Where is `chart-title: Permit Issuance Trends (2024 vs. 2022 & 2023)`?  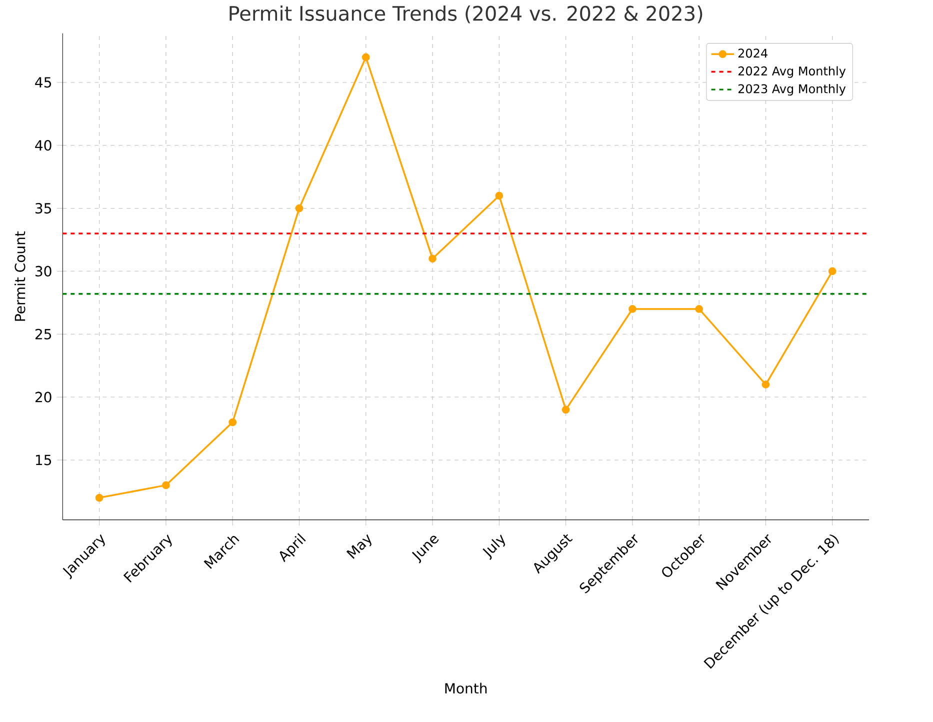 chart-title: Permit Issuance Trends (2024 vs. 2022 & 2023) is located at coordinates (466, 14).